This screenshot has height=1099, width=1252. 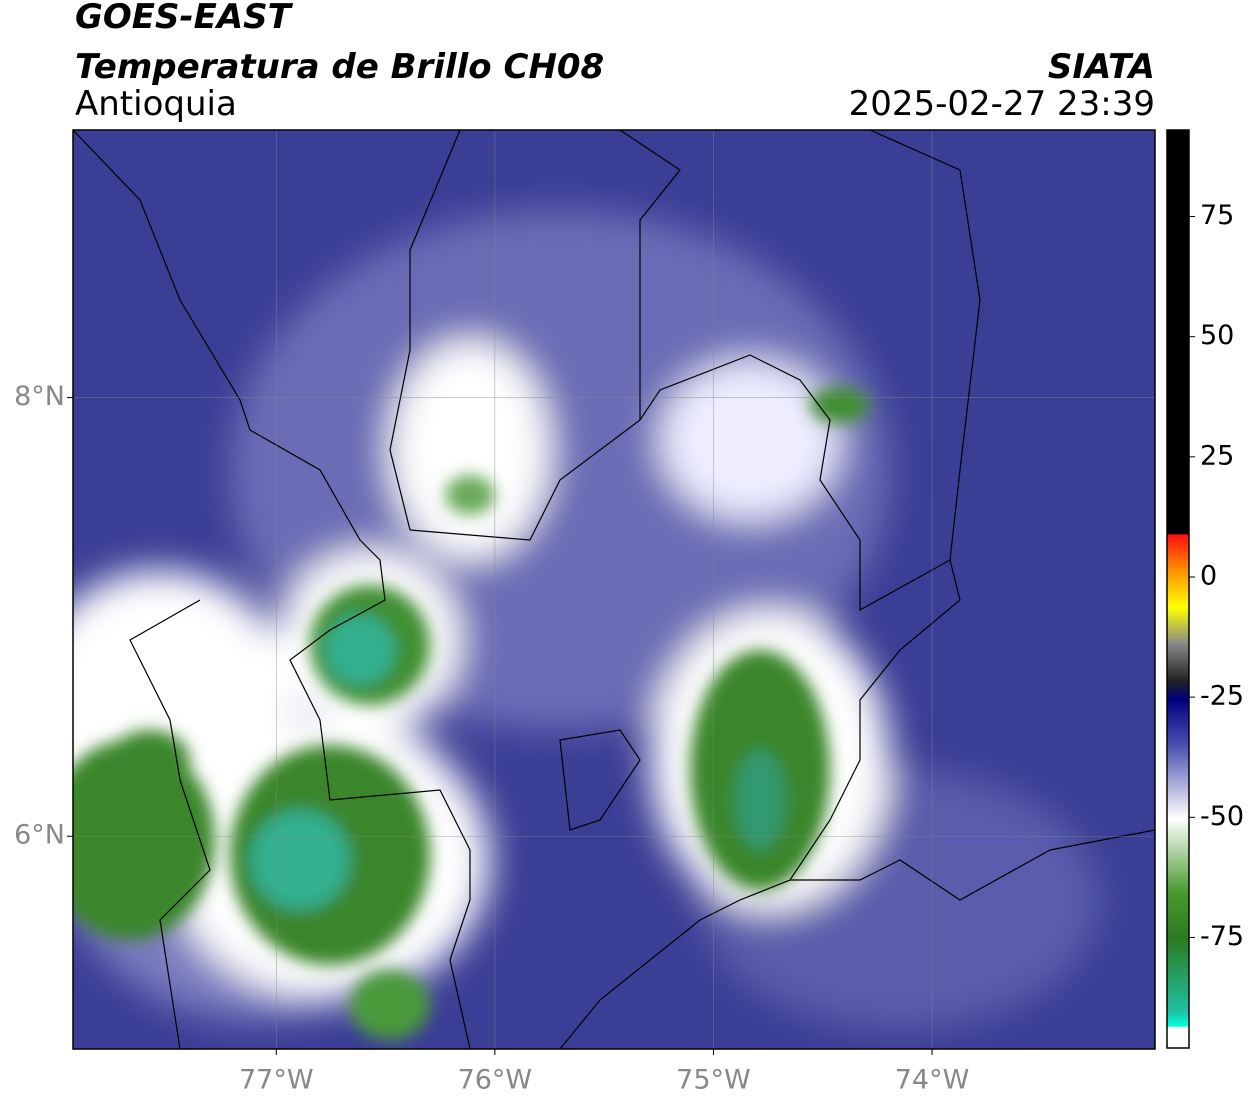 What do you see at coordinates (184, 18) in the screenshot?
I see `title: GOES-EAST` at bounding box center [184, 18].